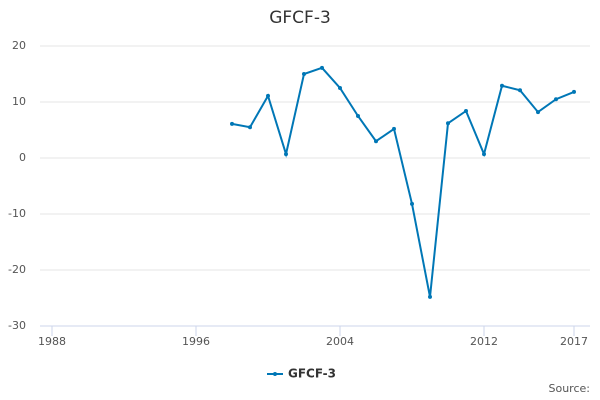 This screenshot has width=600, height=400. I want to click on y-tick-label: 10, so click(19, 101).